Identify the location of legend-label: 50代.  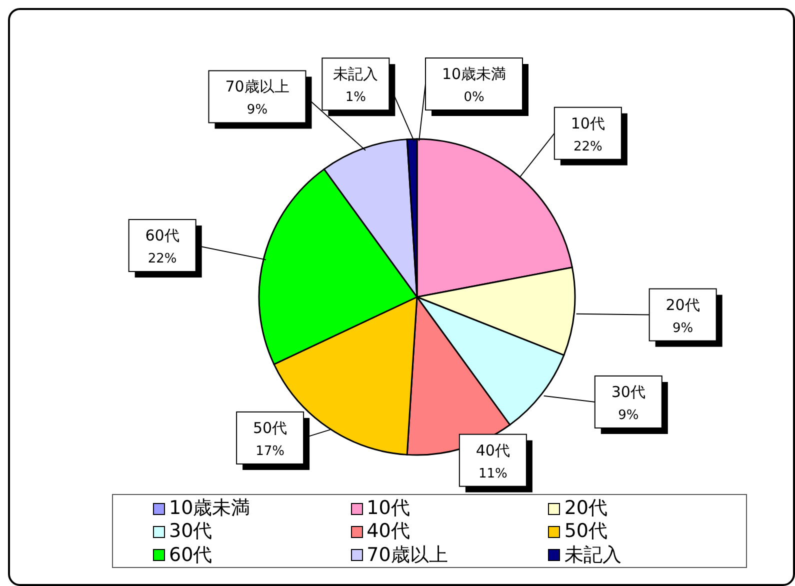
(586, 532).